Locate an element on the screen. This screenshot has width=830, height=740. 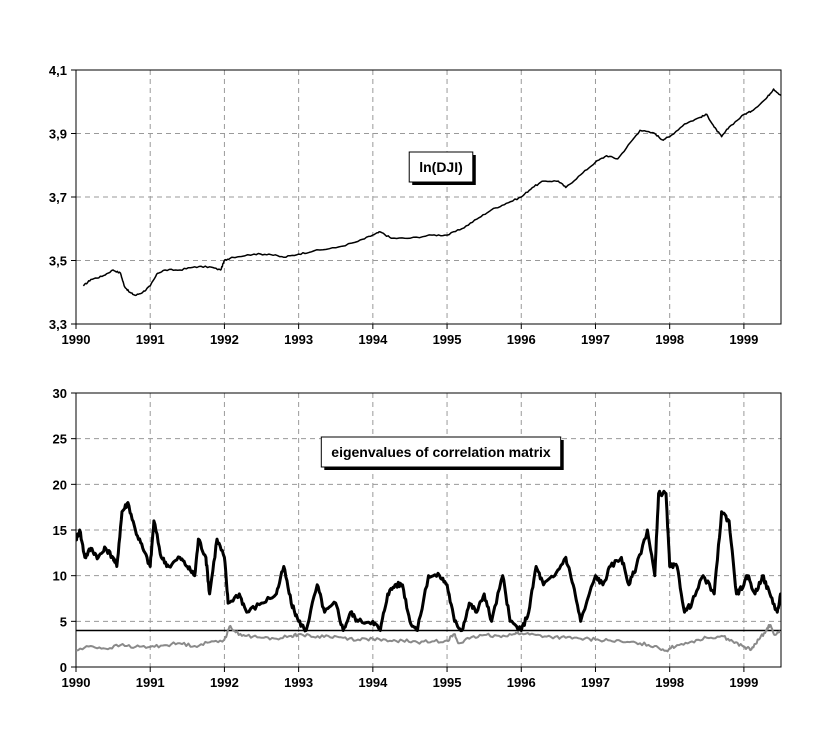
annotation-label: ln(DJI) is located at coordinates (441, 167).